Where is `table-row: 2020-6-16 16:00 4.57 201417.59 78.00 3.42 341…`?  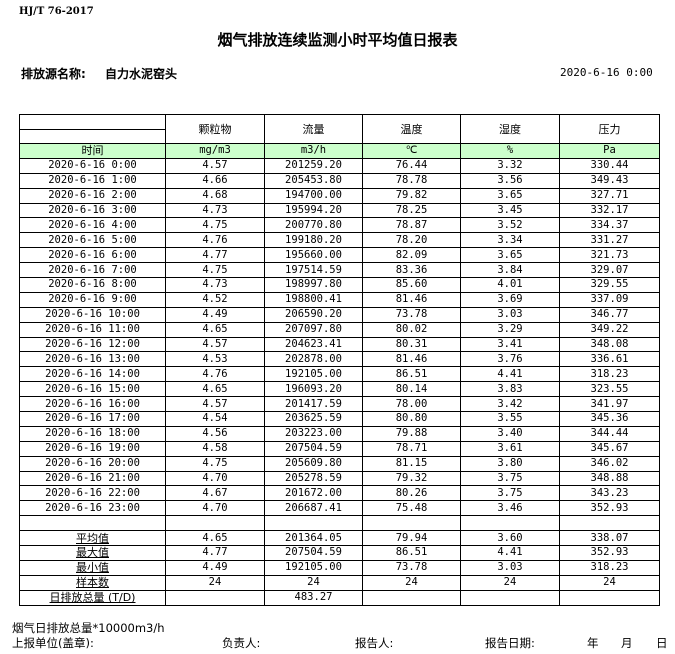
table-row: 2020-6-16 16:00 4.57 201417.59 78.00 3.42 341… is located at coordinates (339, 404).